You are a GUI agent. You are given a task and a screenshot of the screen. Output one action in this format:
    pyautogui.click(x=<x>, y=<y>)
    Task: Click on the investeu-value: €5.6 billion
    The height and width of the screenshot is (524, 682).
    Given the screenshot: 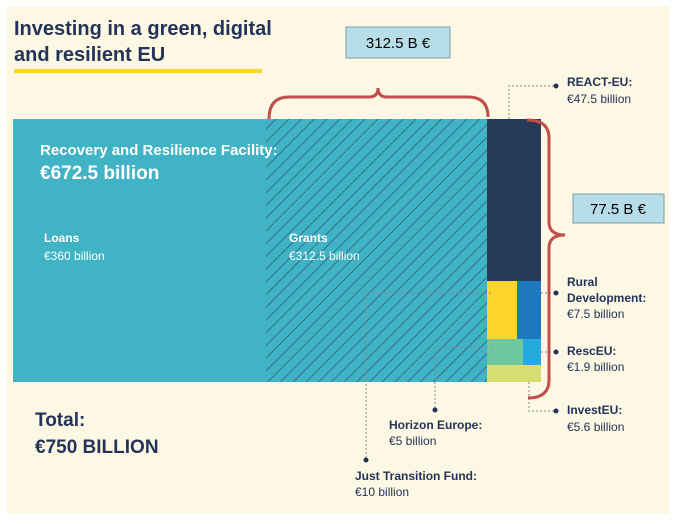 What is the action you would take?
    pyautogui.click(x=595, y=427)
    